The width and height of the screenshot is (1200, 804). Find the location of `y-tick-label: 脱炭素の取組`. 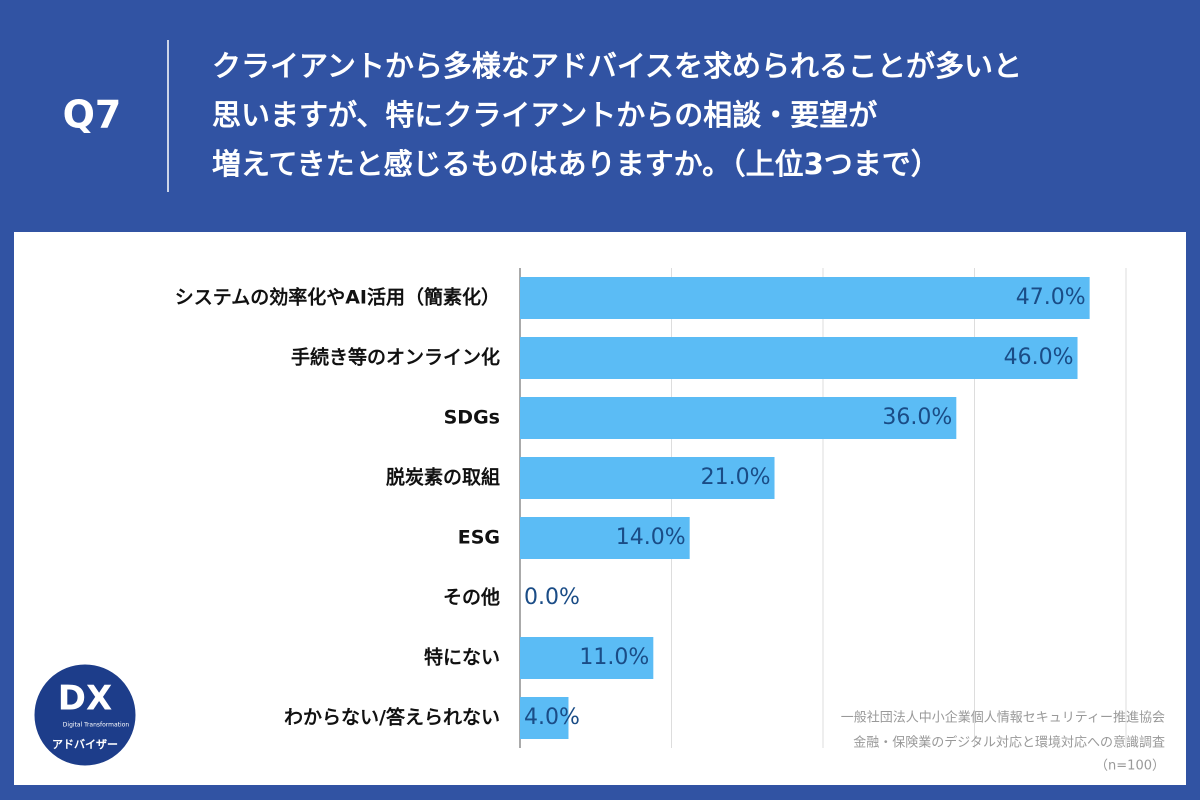

y-tick-label: 脱炭素の取組 is located at coordinates (443, 477).